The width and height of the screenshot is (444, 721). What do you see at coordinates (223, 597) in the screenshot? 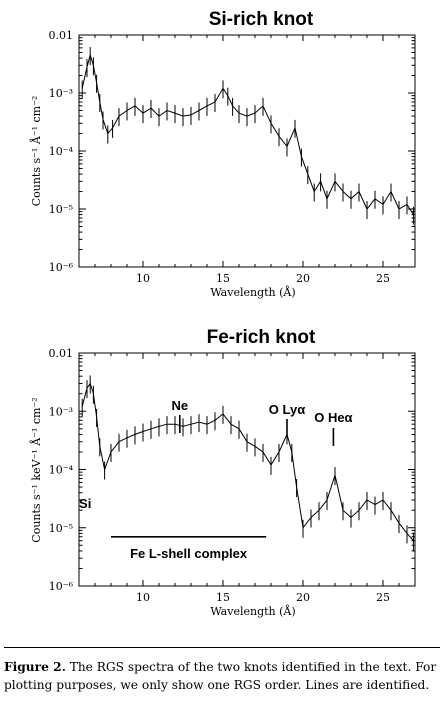
I see `panel2-xtick-label: 15` at bounding box center [223, 597].